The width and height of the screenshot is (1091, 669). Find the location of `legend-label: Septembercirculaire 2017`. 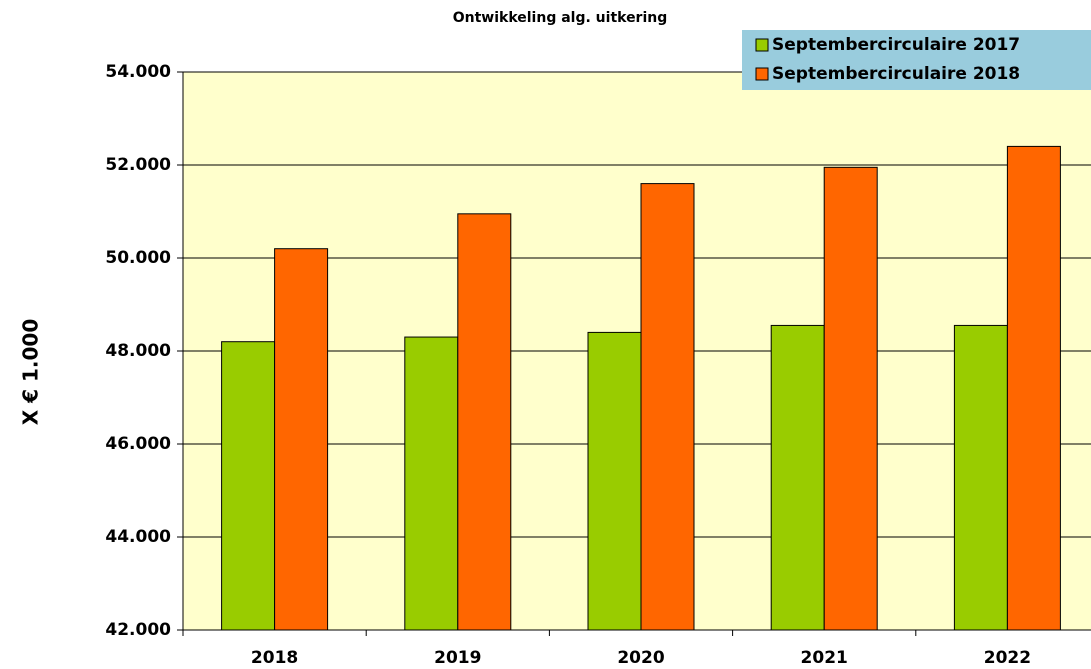

legend-label: Septembercirculaire 2017 is located at coordinates (896, 45).